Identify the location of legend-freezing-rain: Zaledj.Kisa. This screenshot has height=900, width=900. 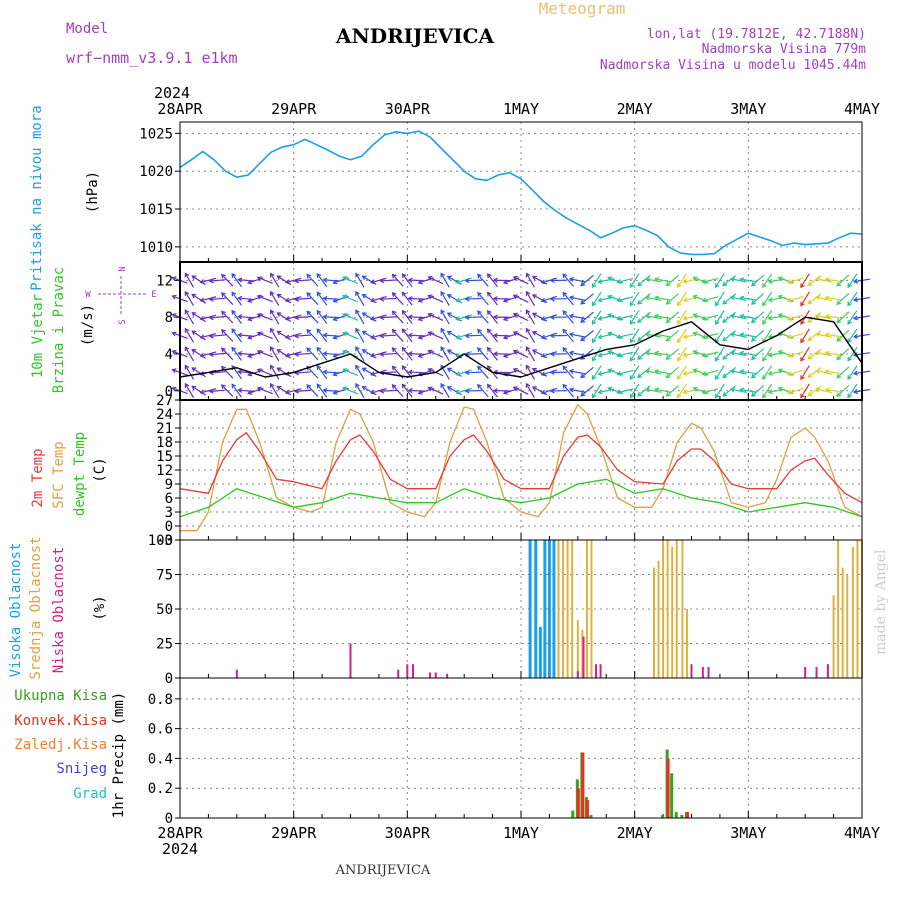
(60, 745).